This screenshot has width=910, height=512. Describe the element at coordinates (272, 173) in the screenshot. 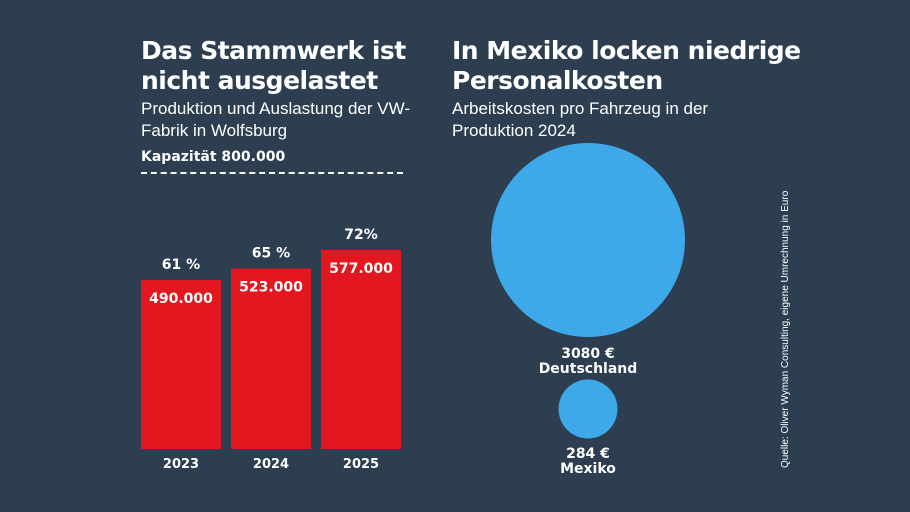

I see `capacity-line` at that location.